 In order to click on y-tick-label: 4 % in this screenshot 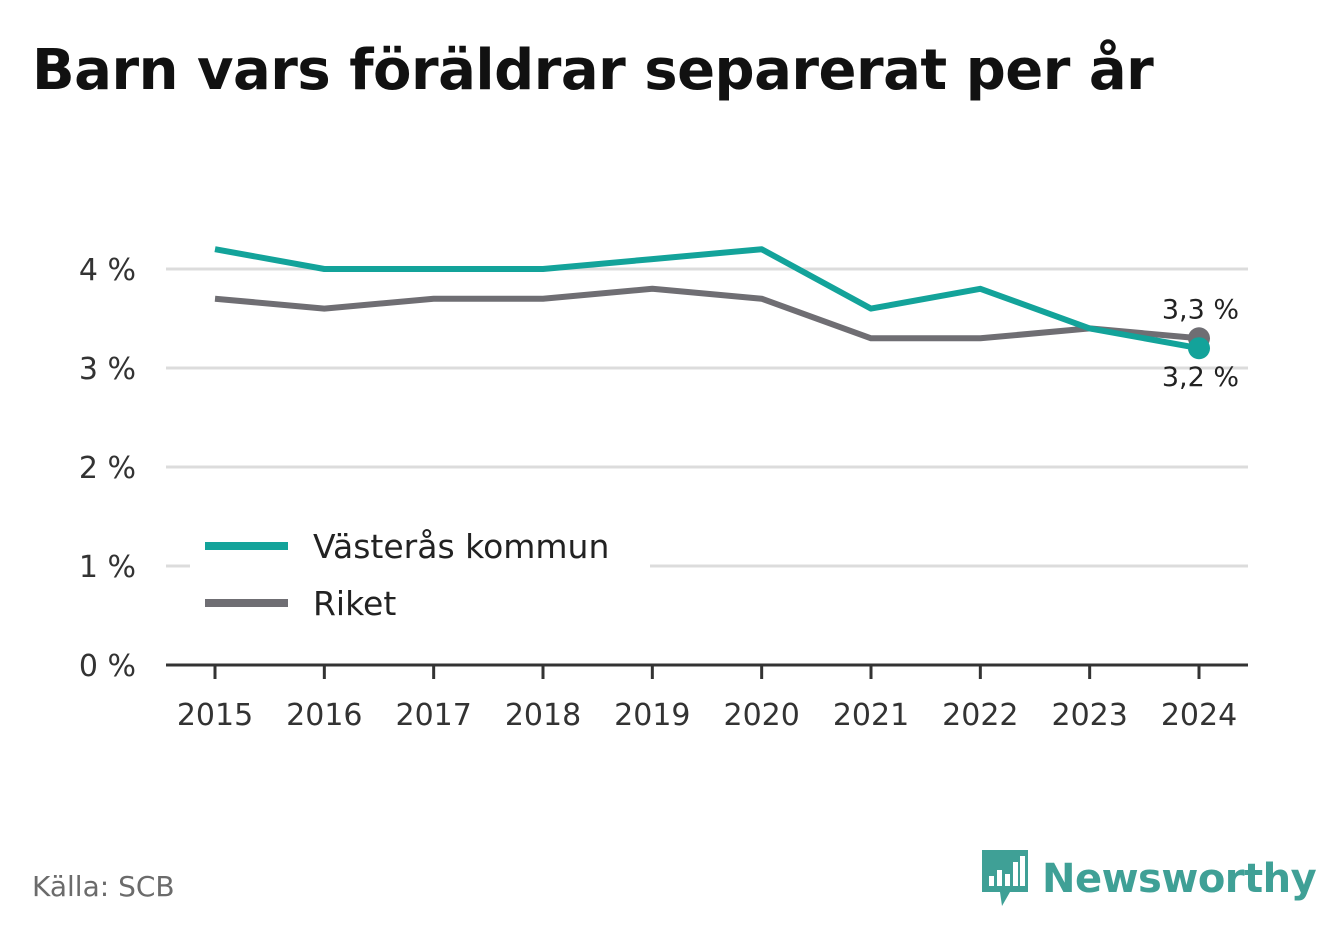, I will do `click(107, 270)`.